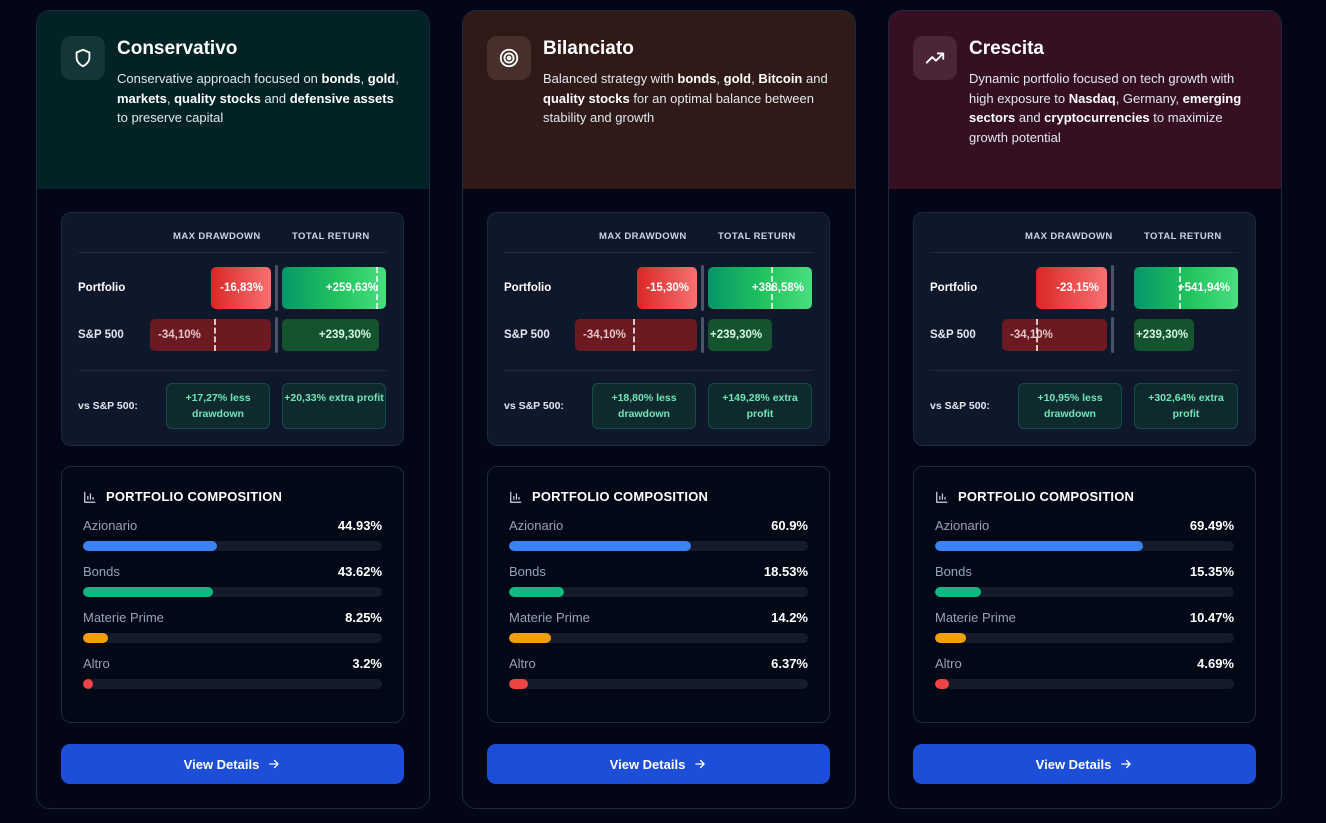 This screenshot has width=1326, height=823. Describe the element at coordinates (658, 534) in the screenshot. I see `composition-item: Azionario 60.9%` at that location.